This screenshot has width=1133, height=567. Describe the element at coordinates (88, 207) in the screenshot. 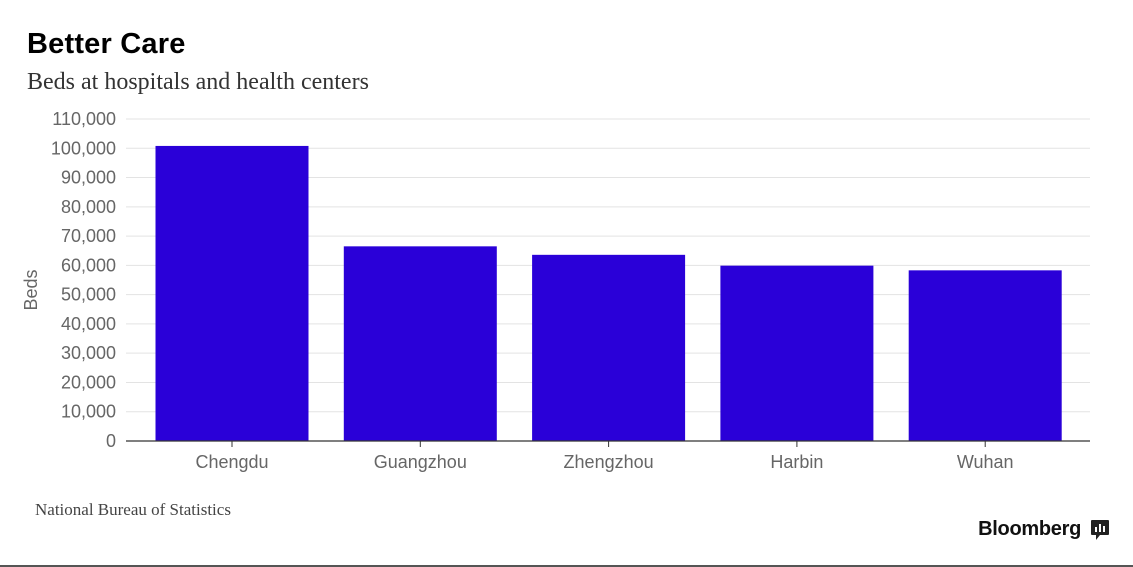

I see `y-tick-label: 80,000` at that location.